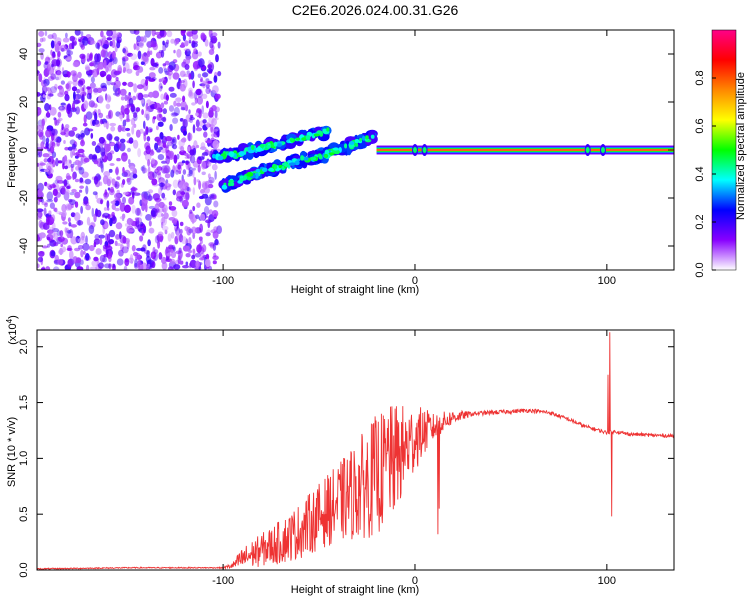 This screenshot has width=750, height=600. I want to click on y-tick-label: 1.0, so click(24, 458).